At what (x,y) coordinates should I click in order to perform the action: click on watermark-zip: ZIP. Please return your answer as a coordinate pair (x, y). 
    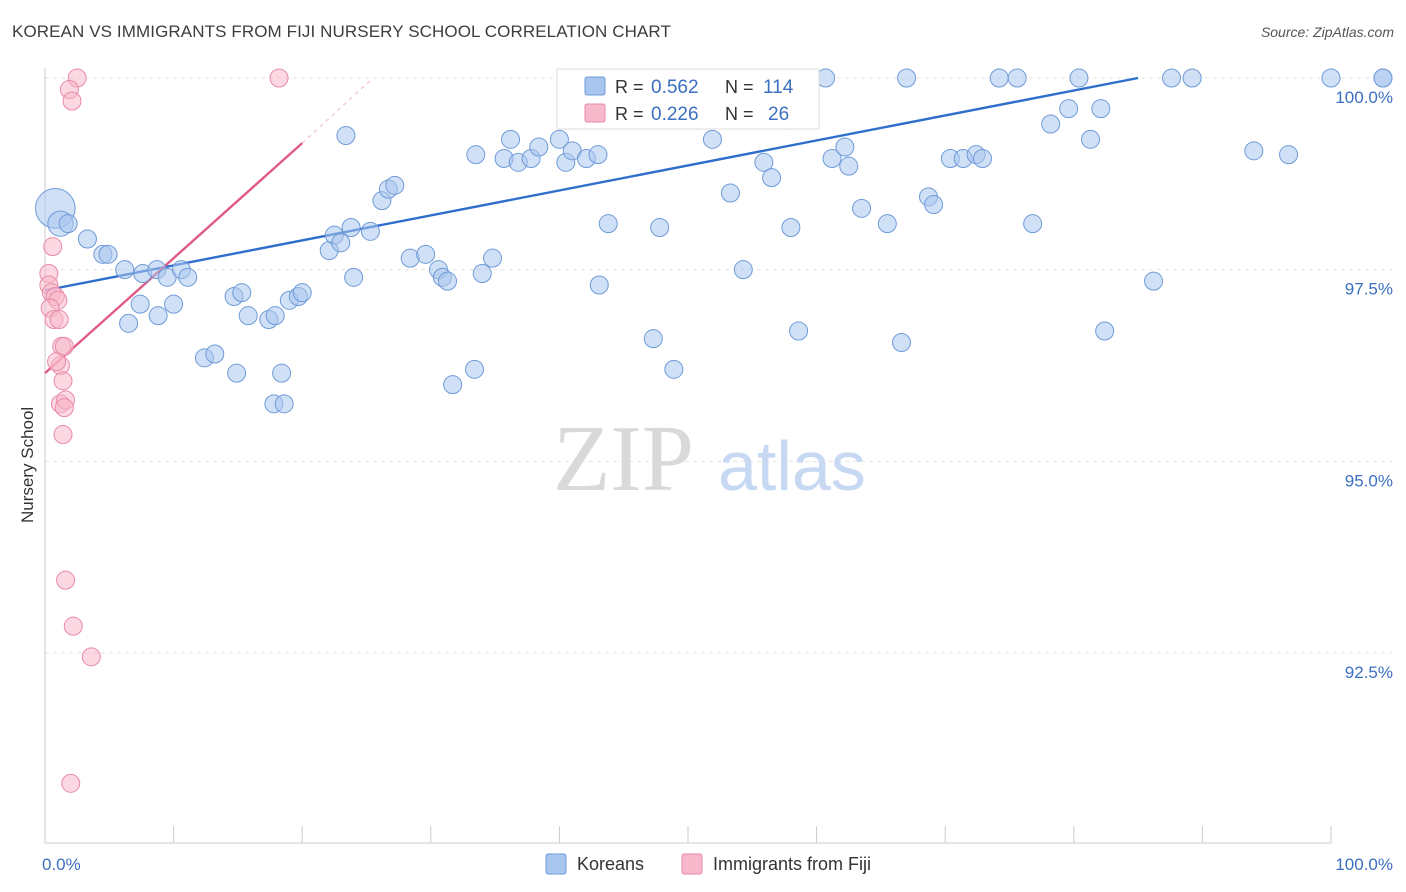
    Looking at the image, I should click on (623, 459).